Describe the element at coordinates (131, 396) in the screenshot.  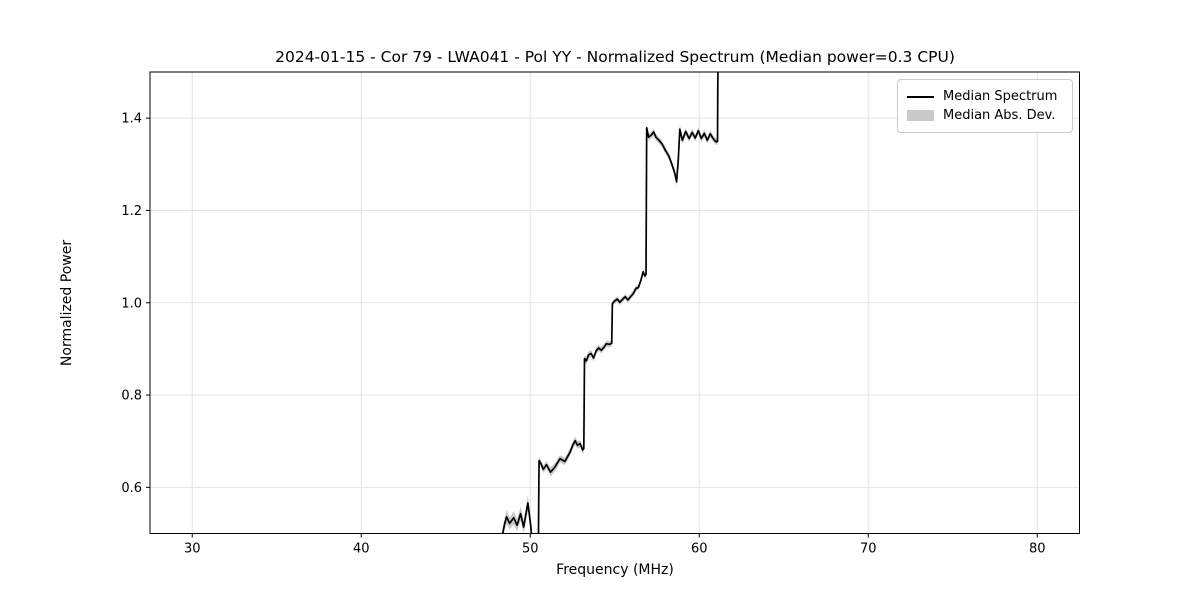
I see `y-tick-label: 0.8` at that location.